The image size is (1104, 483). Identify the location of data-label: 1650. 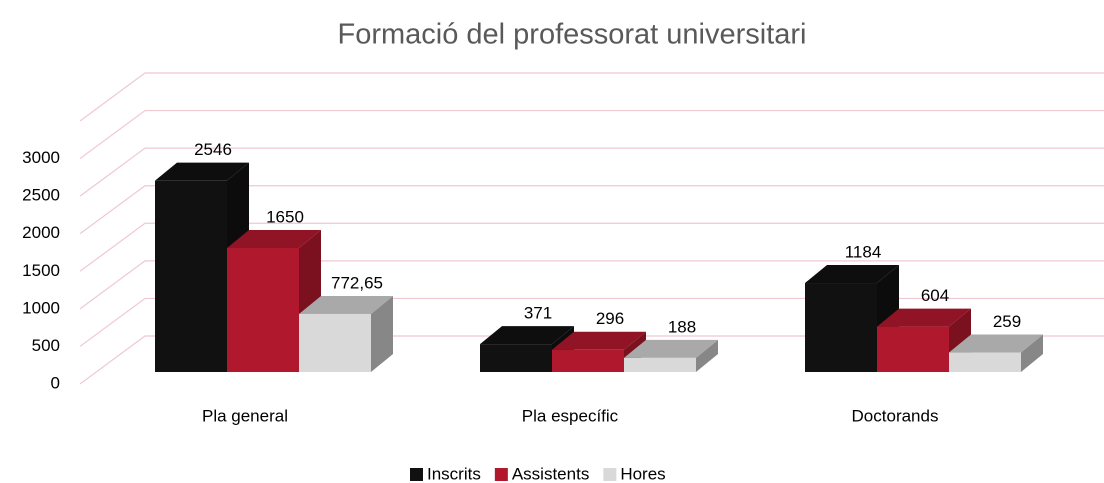
(285, 216).